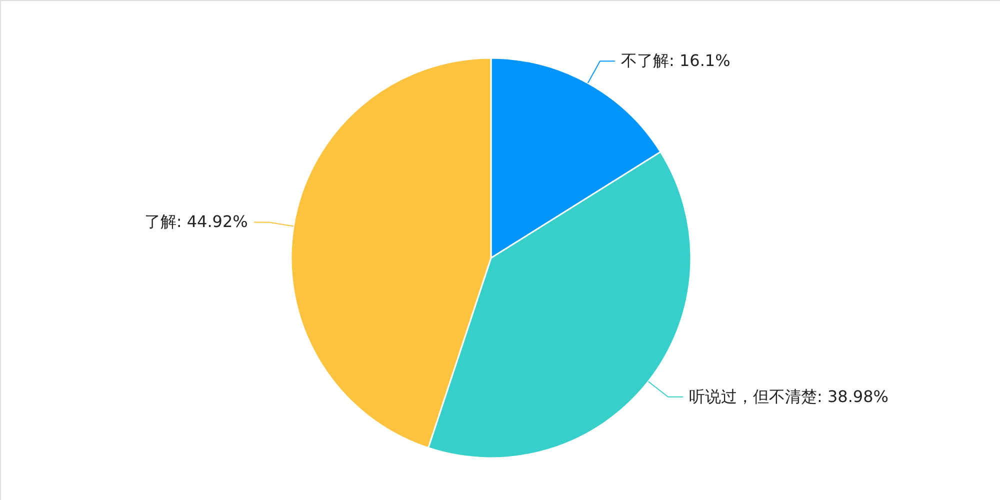 The height and width of the screenshot is (500, 1000). I want to click on slice-label: 了解: 44.92%, so click(196, 222).